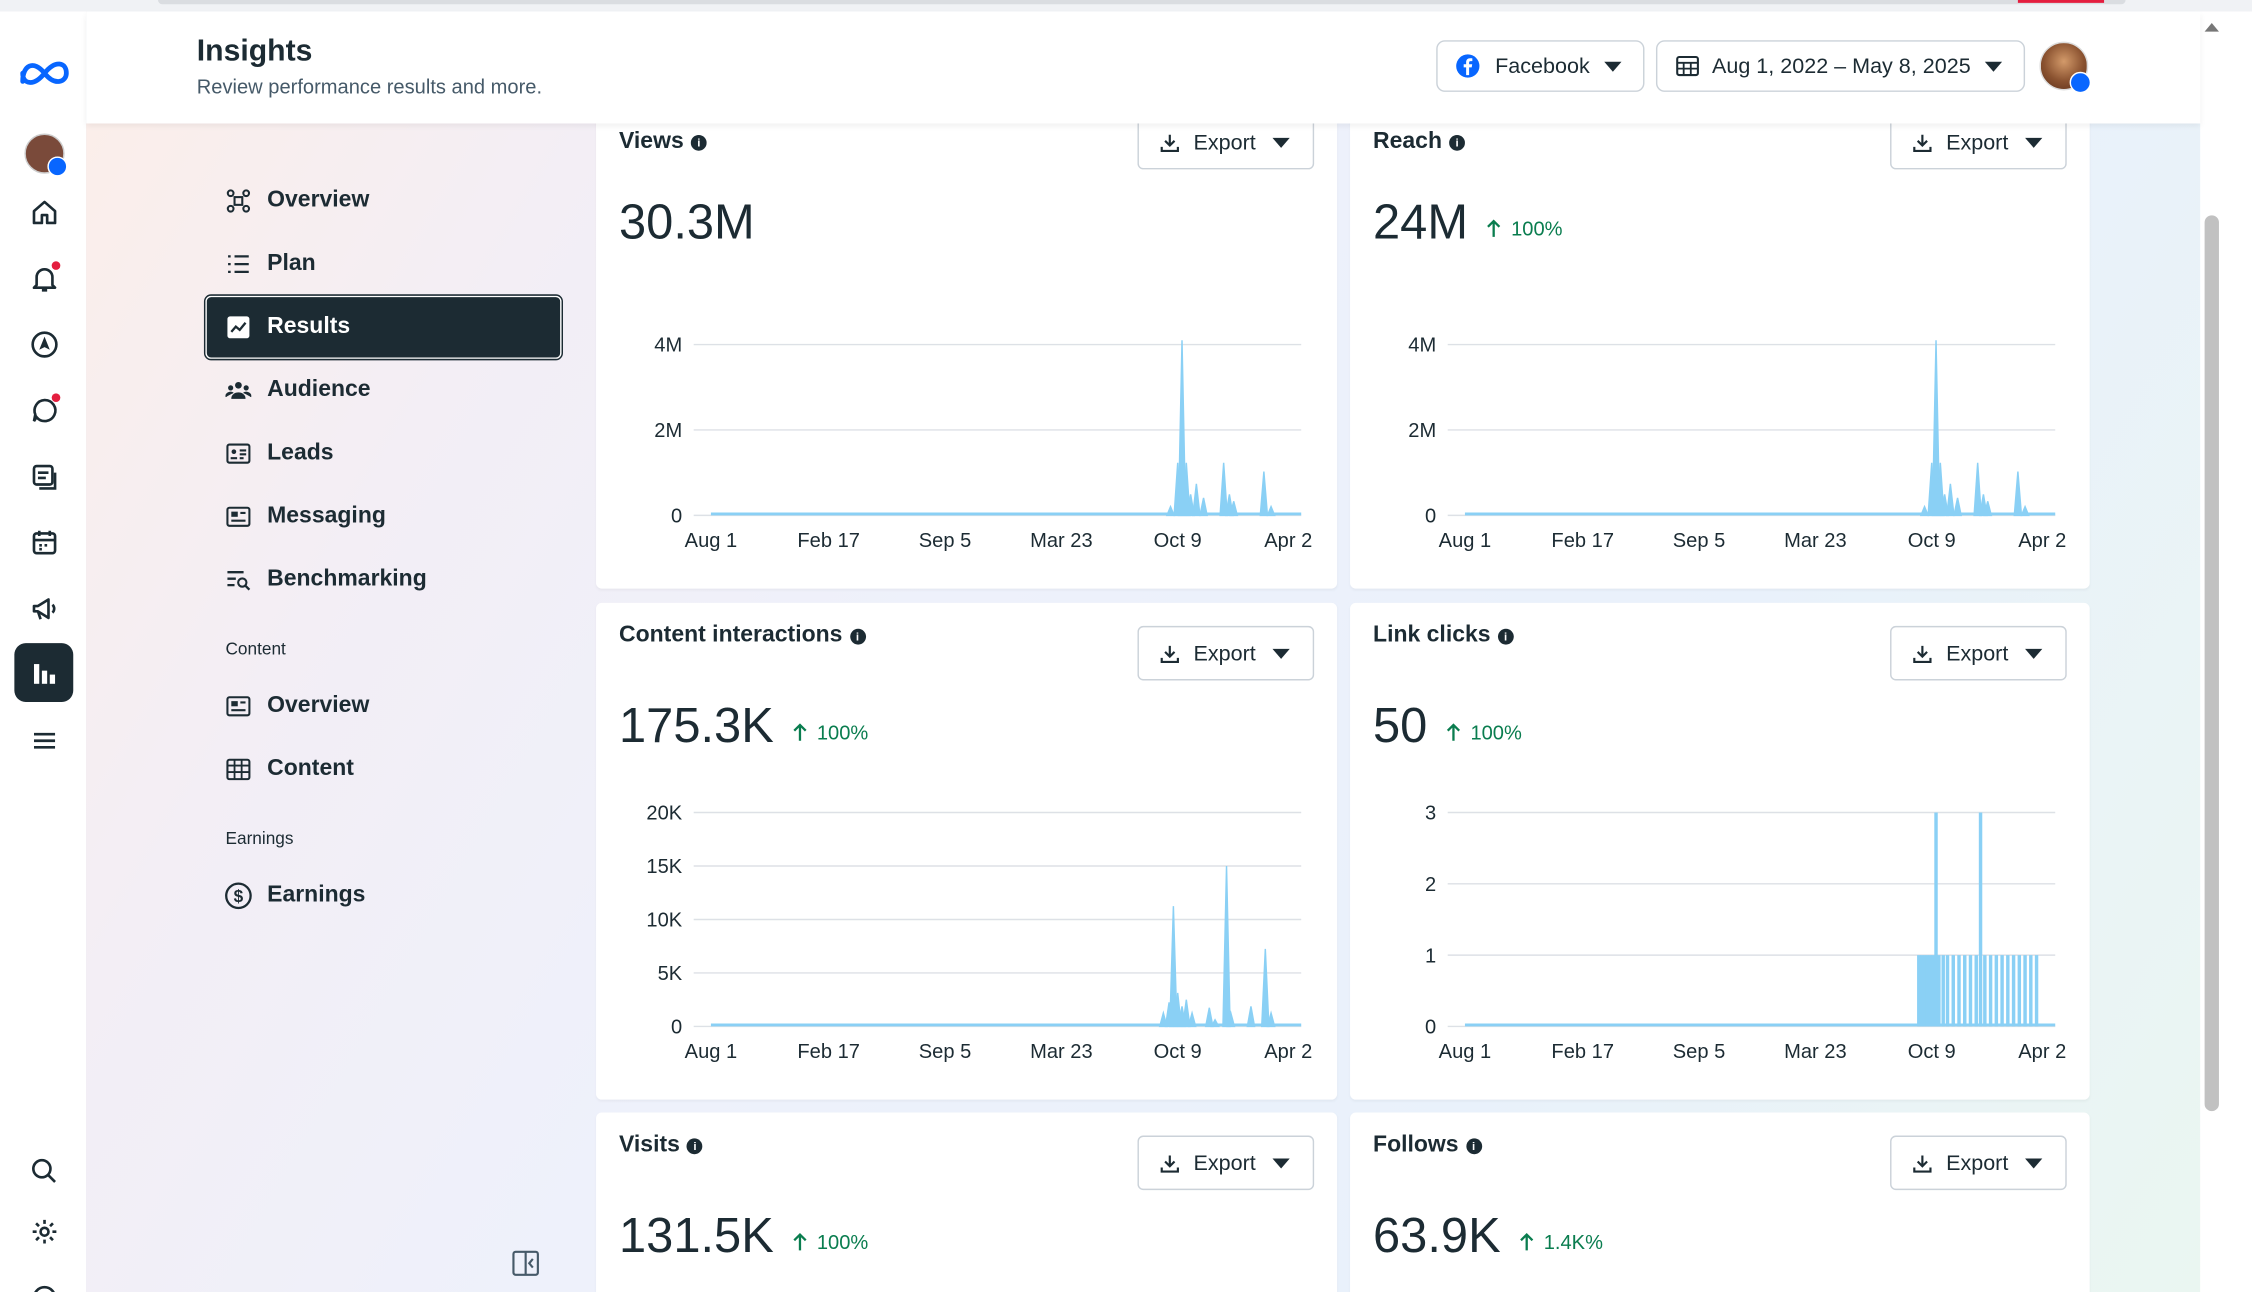 This screenshot has height=1292, width=2252. Describe the element at coordinates (300, 453) in the screenshot. I see `nav-item-label: Leads` at that location.